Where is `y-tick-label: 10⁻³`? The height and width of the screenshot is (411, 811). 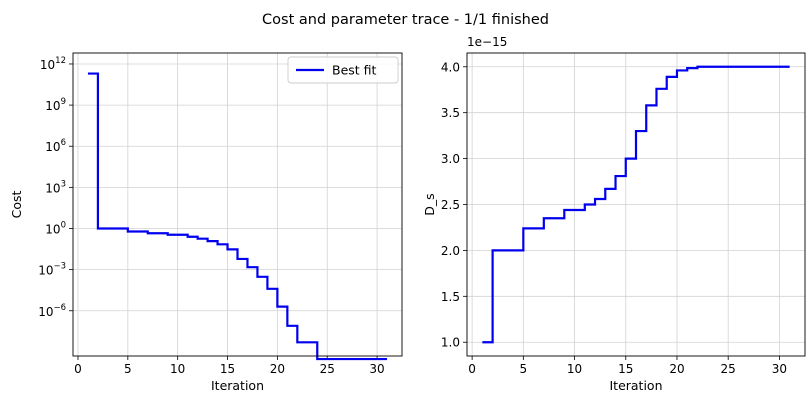 y-tick-label: 10⁻³ is located at coordinates (52, 270).